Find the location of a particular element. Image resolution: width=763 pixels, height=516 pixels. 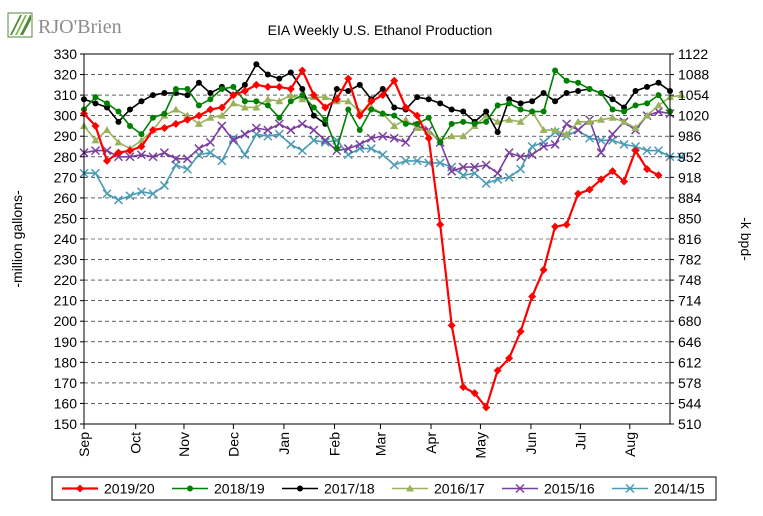

x-tick-label: Jan is located at coordinates (284, 443).